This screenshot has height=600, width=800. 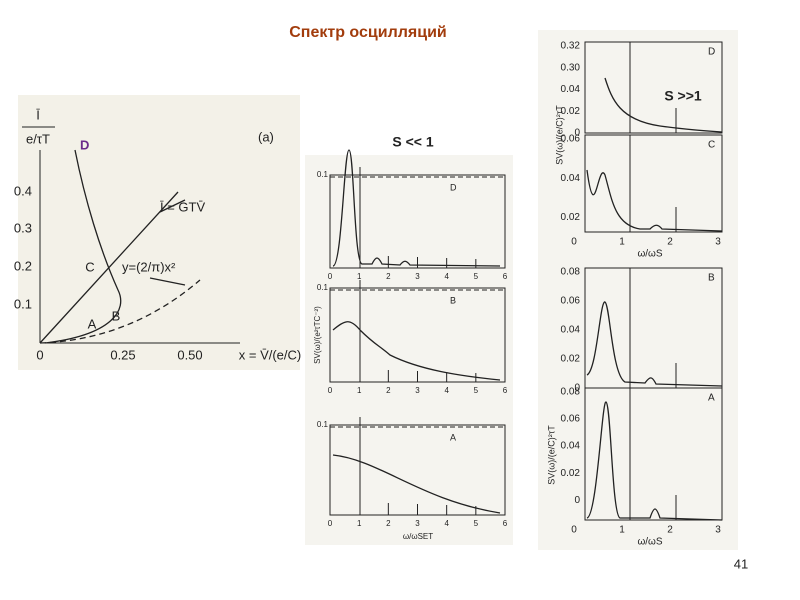 What do you see at coordinates (92, 323) in the screenshot?
I see `point-label: A` at bounding box center [92, 323].